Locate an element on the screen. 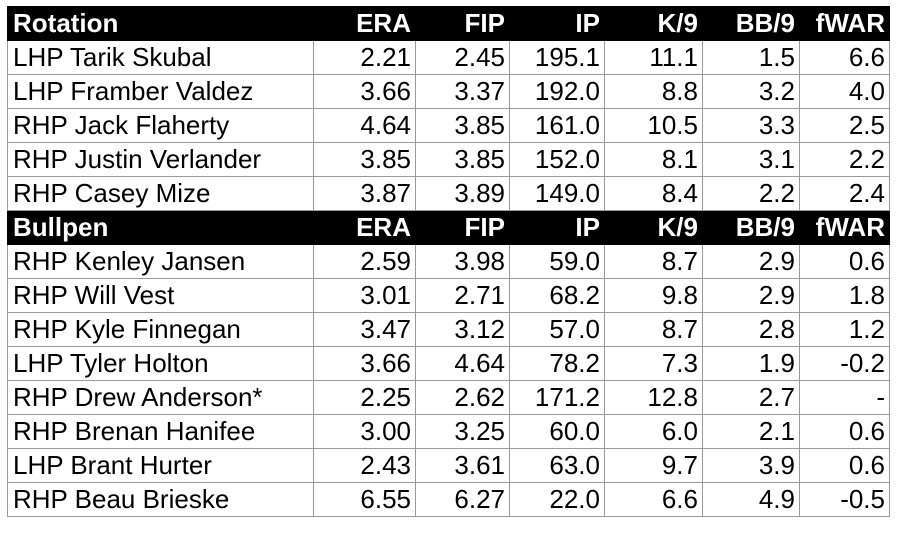  stat-cell-bb9: 3.1 is located at coordinates (751, 159).